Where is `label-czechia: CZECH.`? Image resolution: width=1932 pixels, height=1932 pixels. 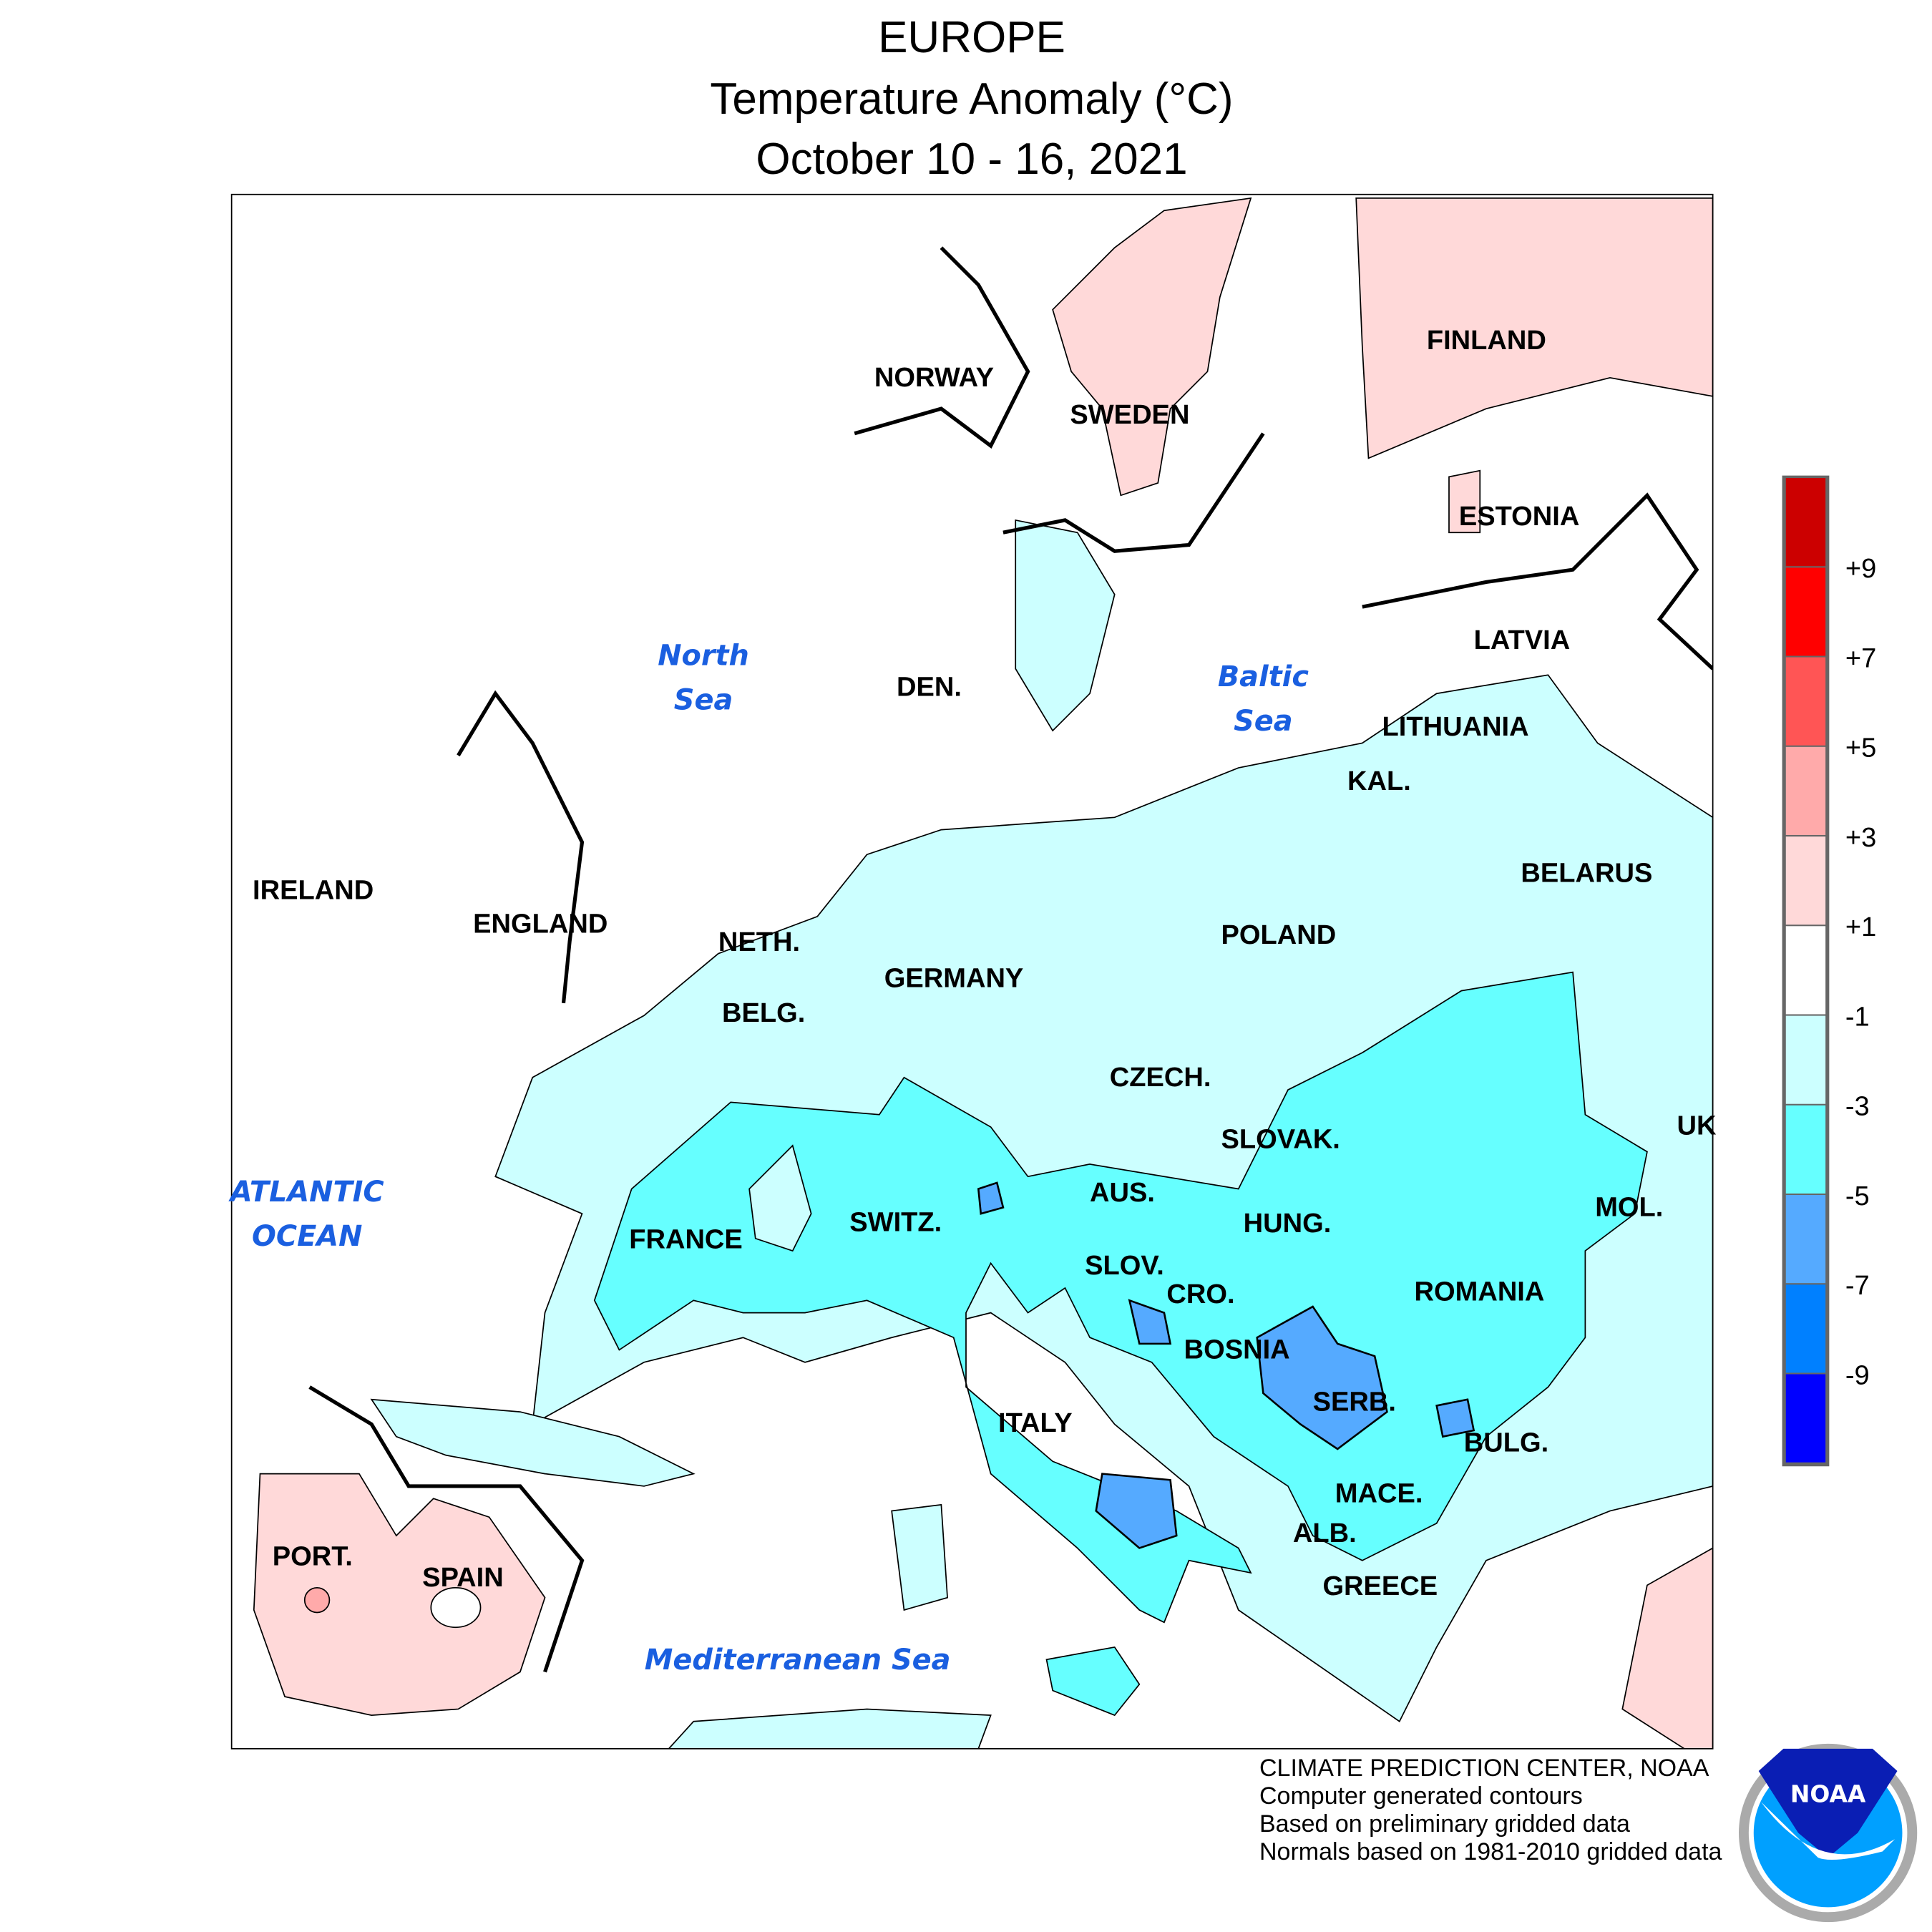 label-czechia: CZECH. is located at coordinates (1160, 1078).